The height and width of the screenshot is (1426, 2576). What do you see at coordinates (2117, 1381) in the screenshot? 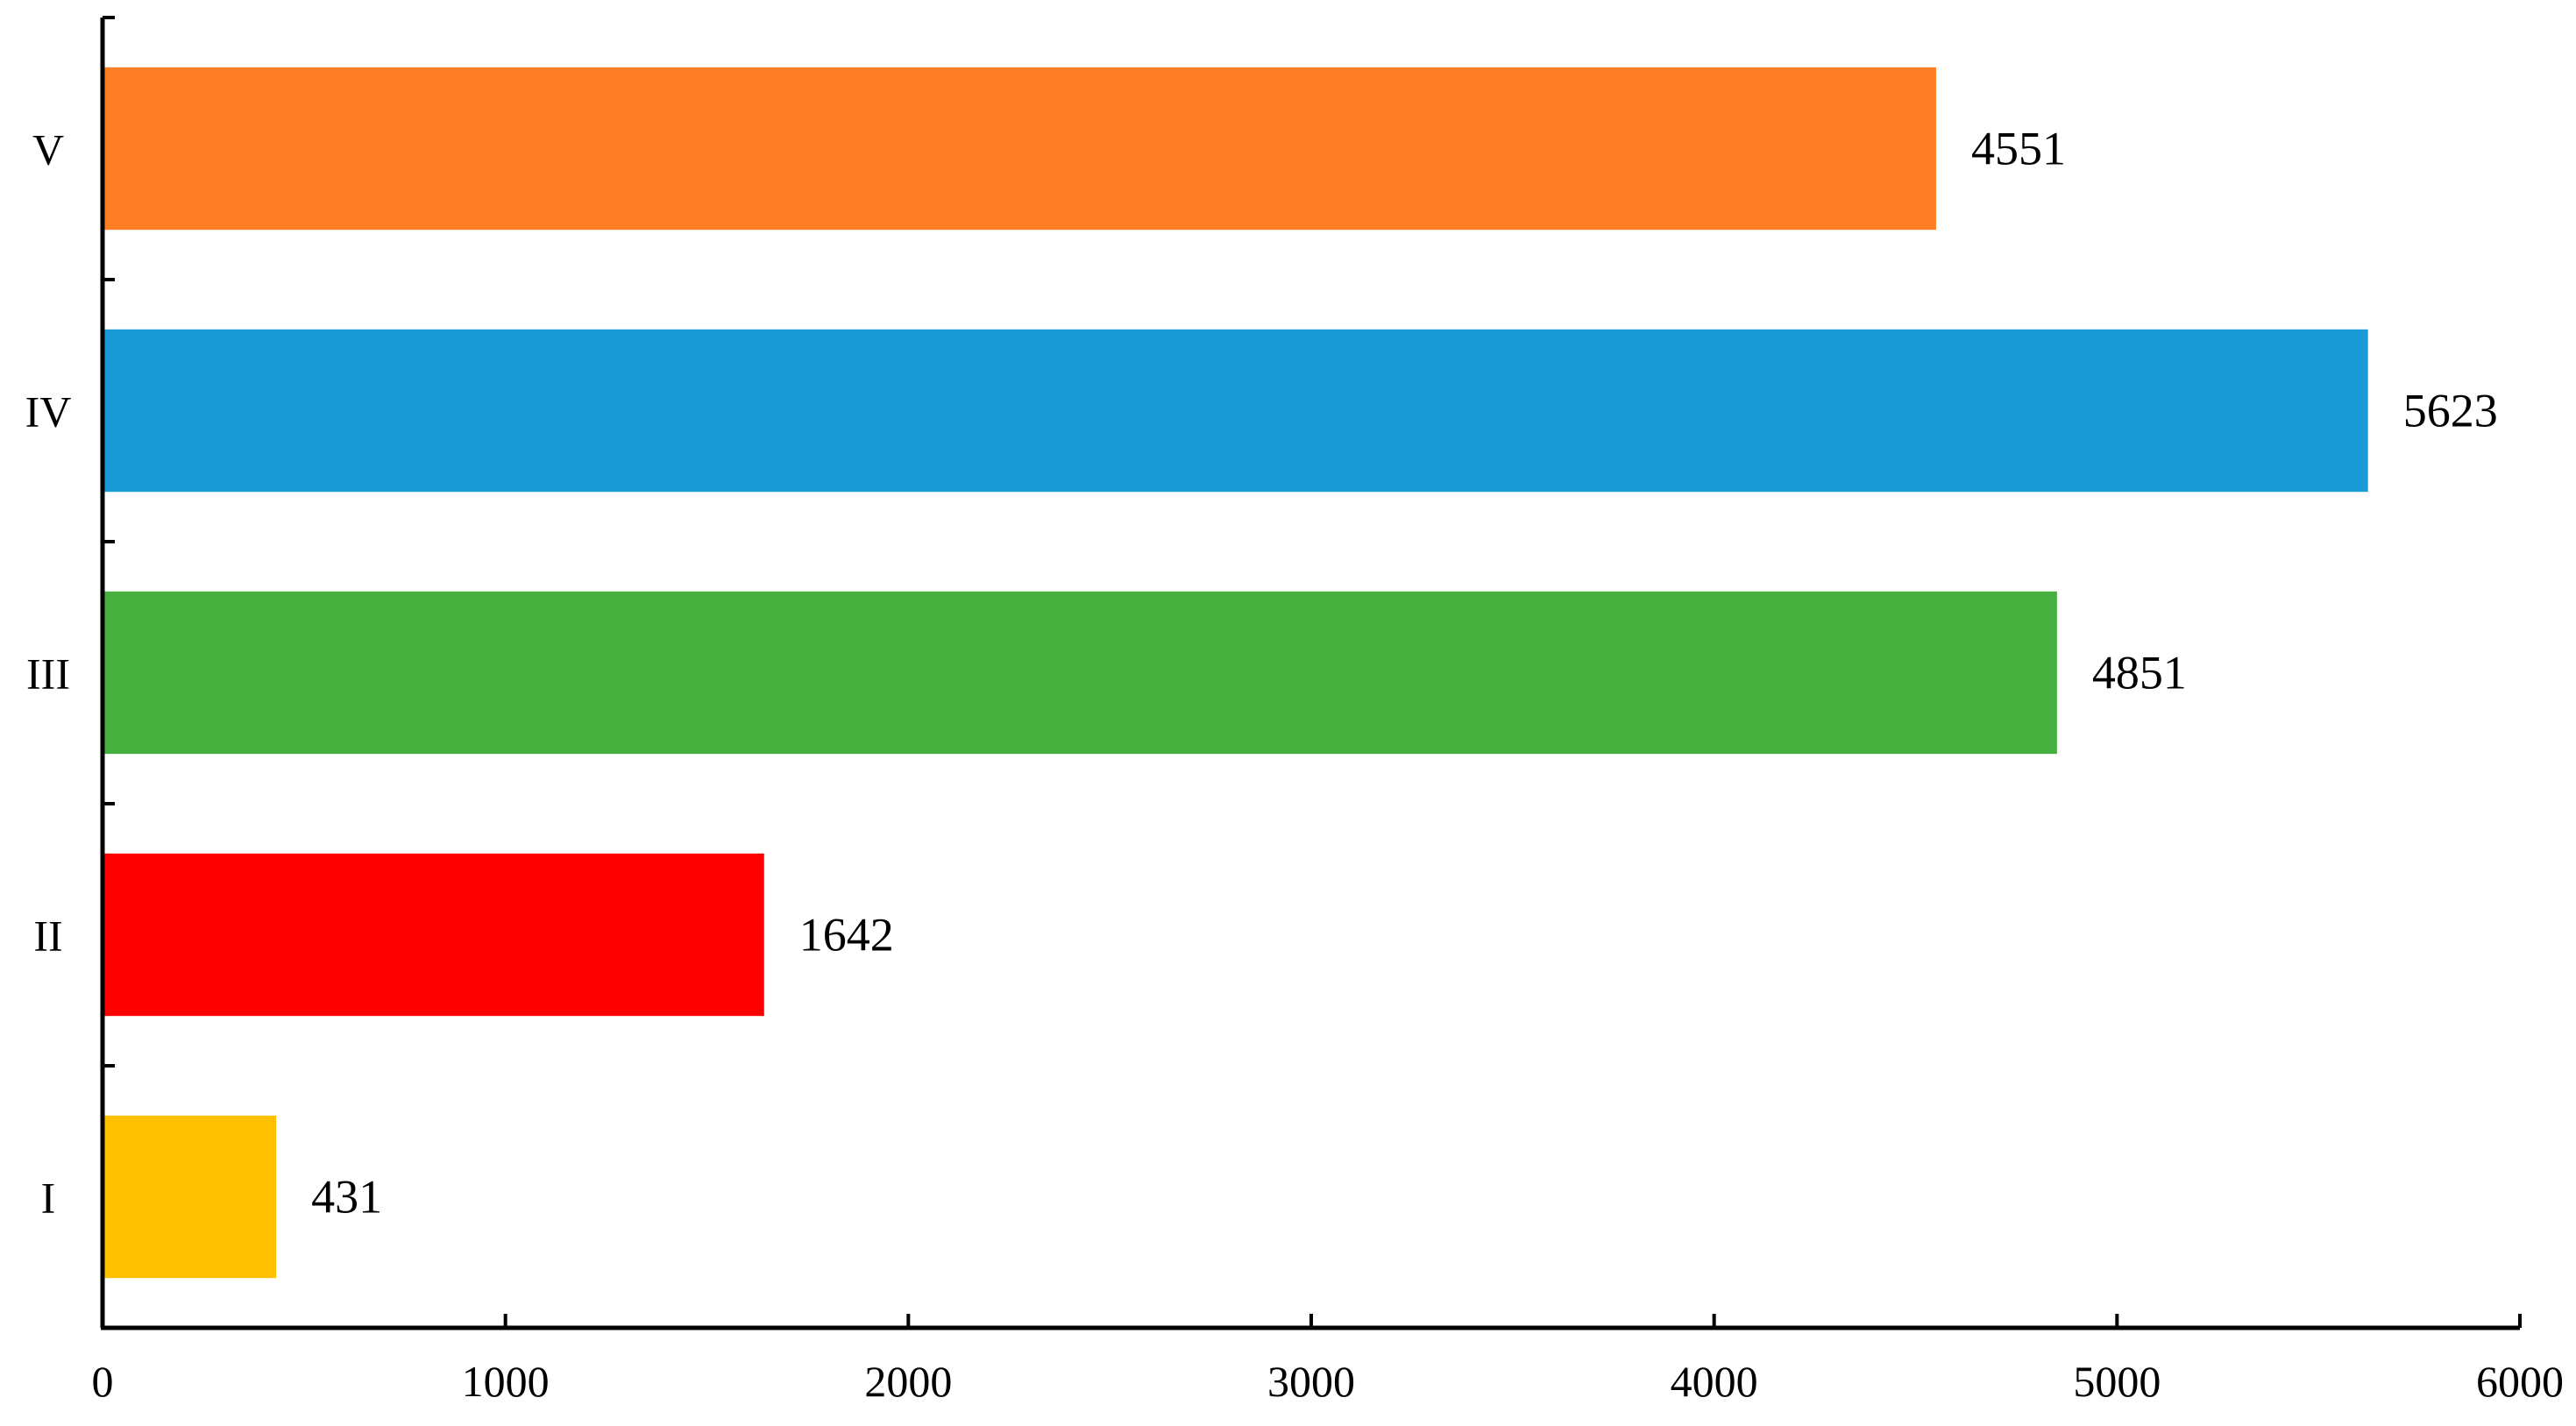
I see `x-tick-label: 5000` at bounding box center [2117, 1381].